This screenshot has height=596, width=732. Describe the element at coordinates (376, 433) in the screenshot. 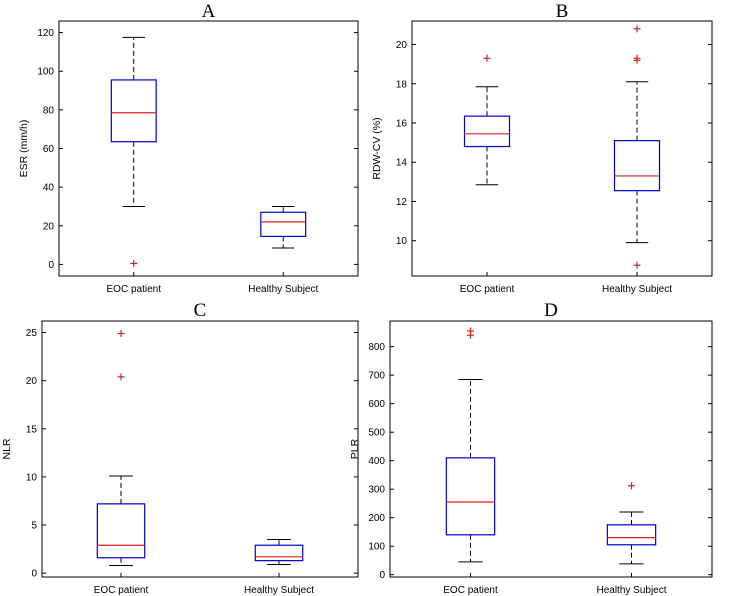

I see `y-tick-label: 500` at that location.